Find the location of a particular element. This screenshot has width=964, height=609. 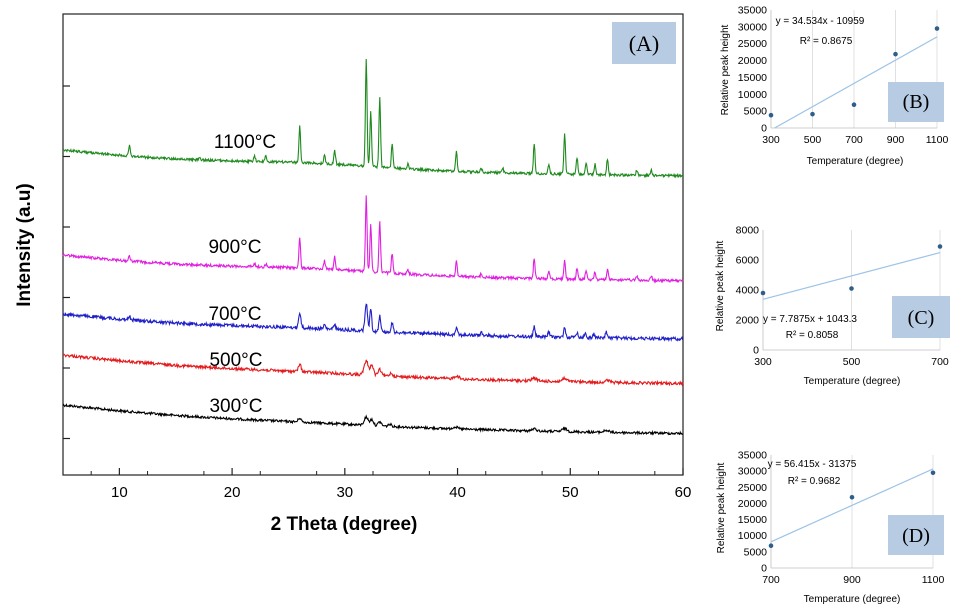

panel-a-label-box is located at coordinates (644, 43).